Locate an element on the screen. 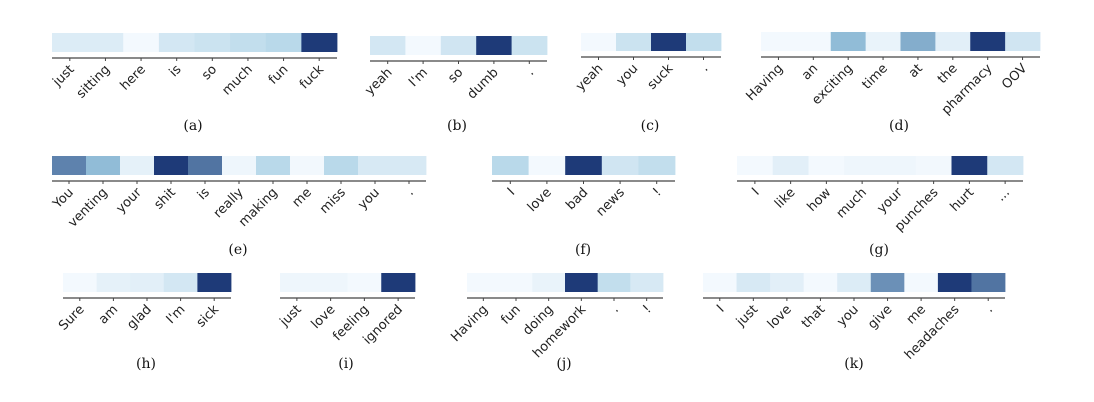 The height and width of the screenshot is (402, 1094). token-label: here is located at coordinates (133, 77).